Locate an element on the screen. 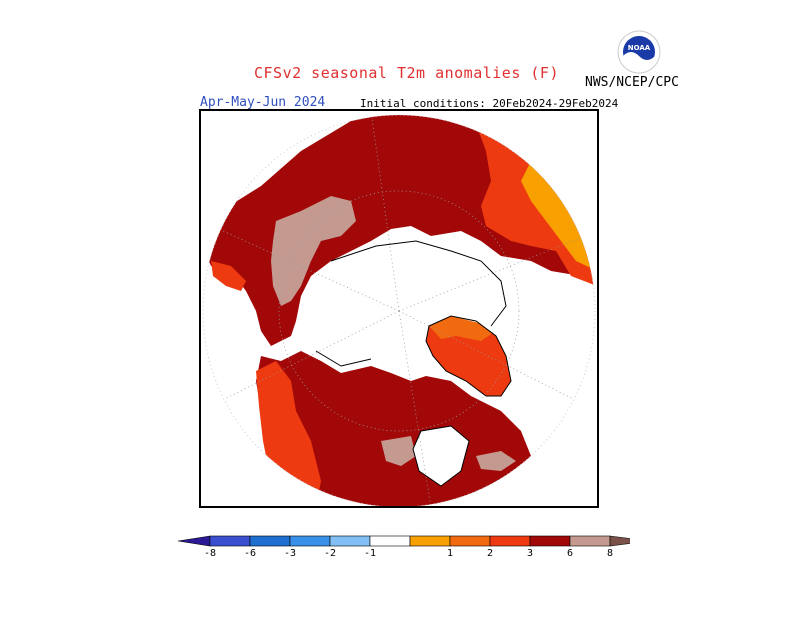 The image size is (800, 618). western-russia-extreme is located at coordinates (313, 251).